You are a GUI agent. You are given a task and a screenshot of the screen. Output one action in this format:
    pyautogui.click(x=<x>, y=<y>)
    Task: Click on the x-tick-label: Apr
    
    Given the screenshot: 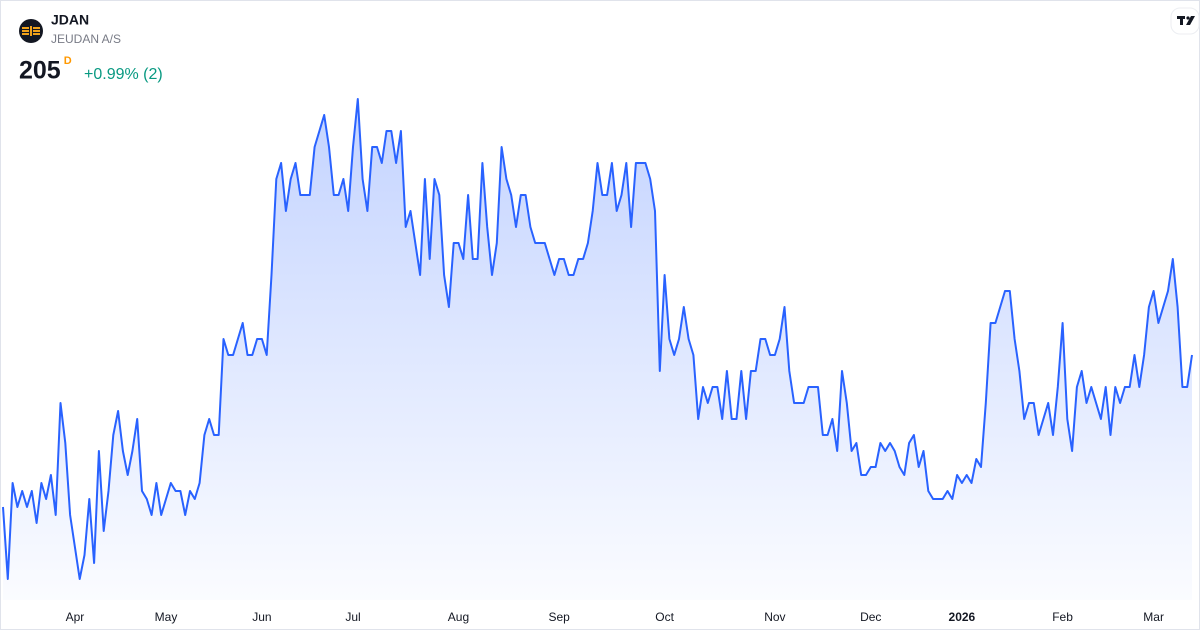 What is the action you would take?
    pyautogui.click(x=75, y=617)
    